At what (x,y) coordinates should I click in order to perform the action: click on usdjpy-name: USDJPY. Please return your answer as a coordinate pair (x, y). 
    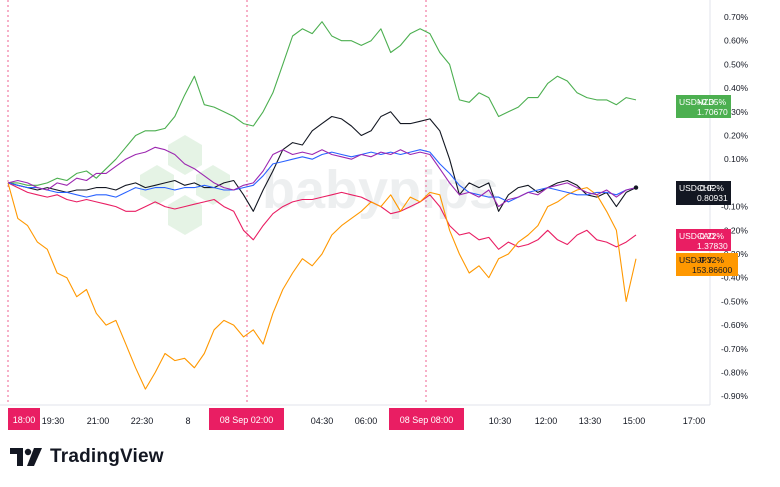
    Looking at the image, I should click on (696, 260).